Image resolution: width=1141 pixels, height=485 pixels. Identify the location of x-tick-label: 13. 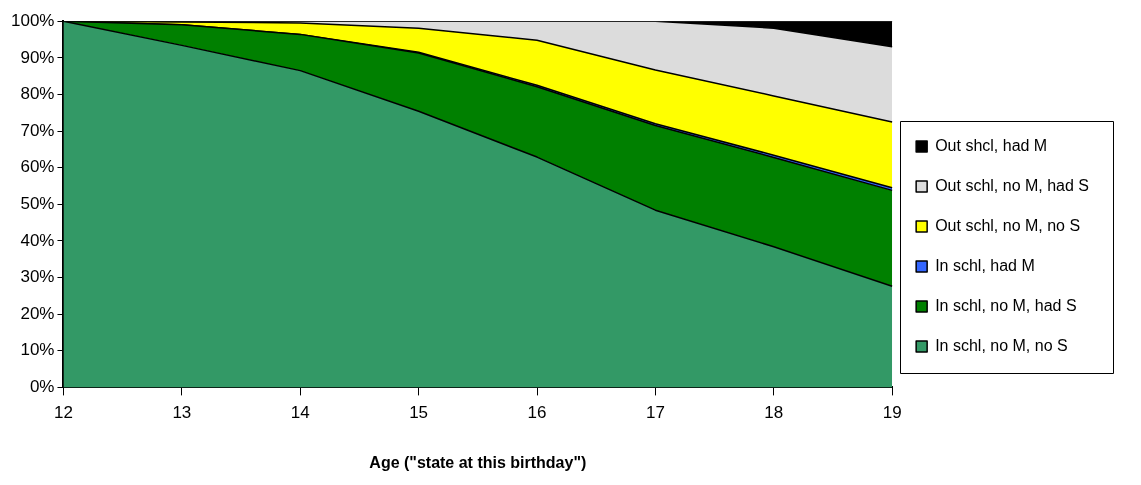
(182, 413).